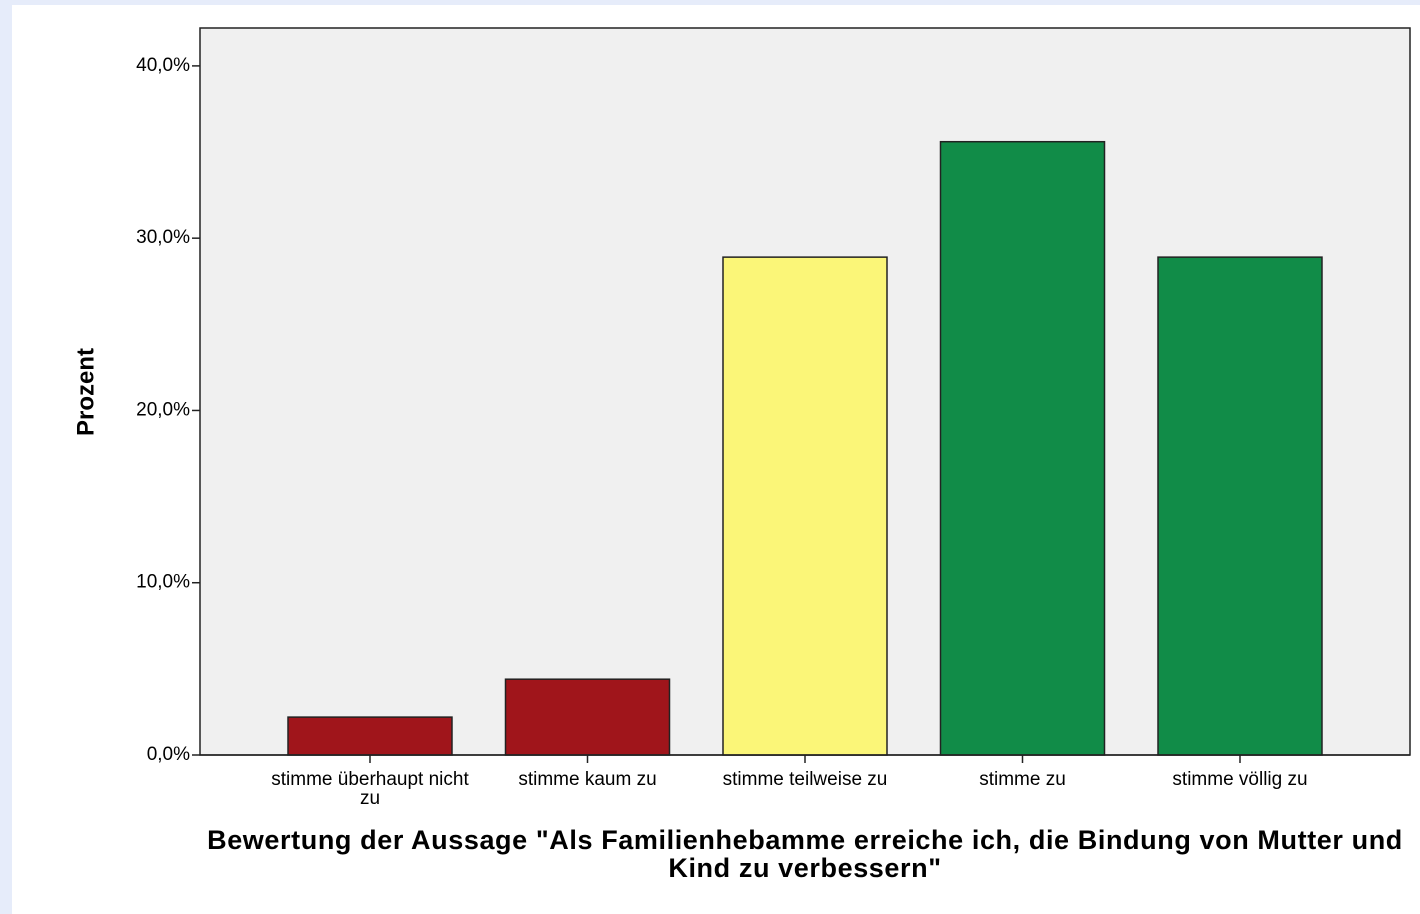 This screenshot has width=1420, height=914. I want to click on y-tick-label: 30,0%, so click(163, 237).